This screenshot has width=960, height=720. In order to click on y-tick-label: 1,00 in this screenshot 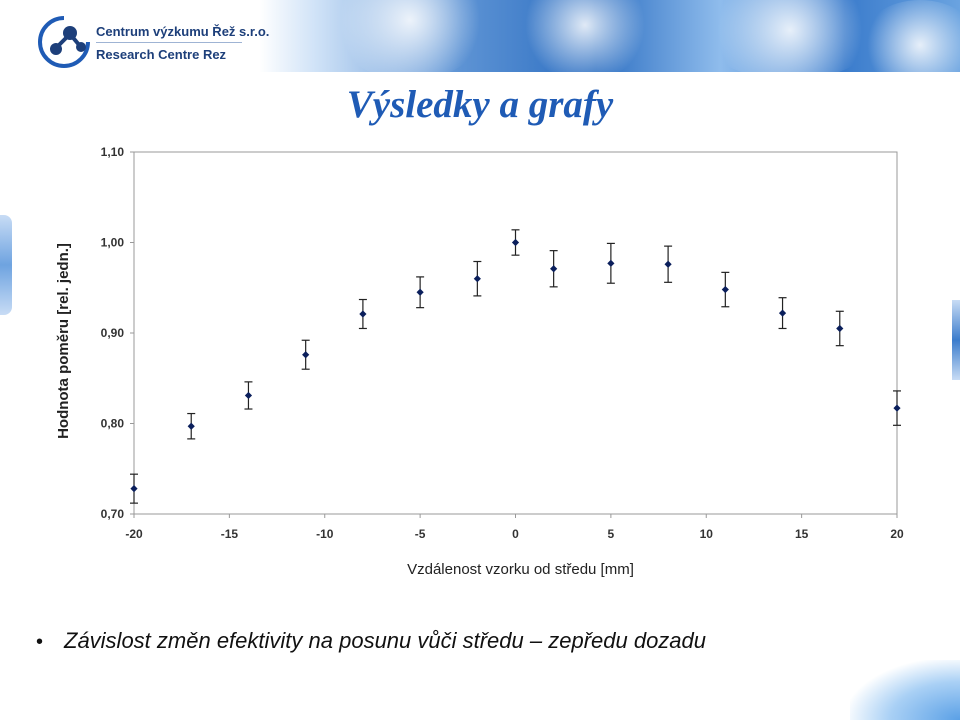, I will do `click(113, 243)`.